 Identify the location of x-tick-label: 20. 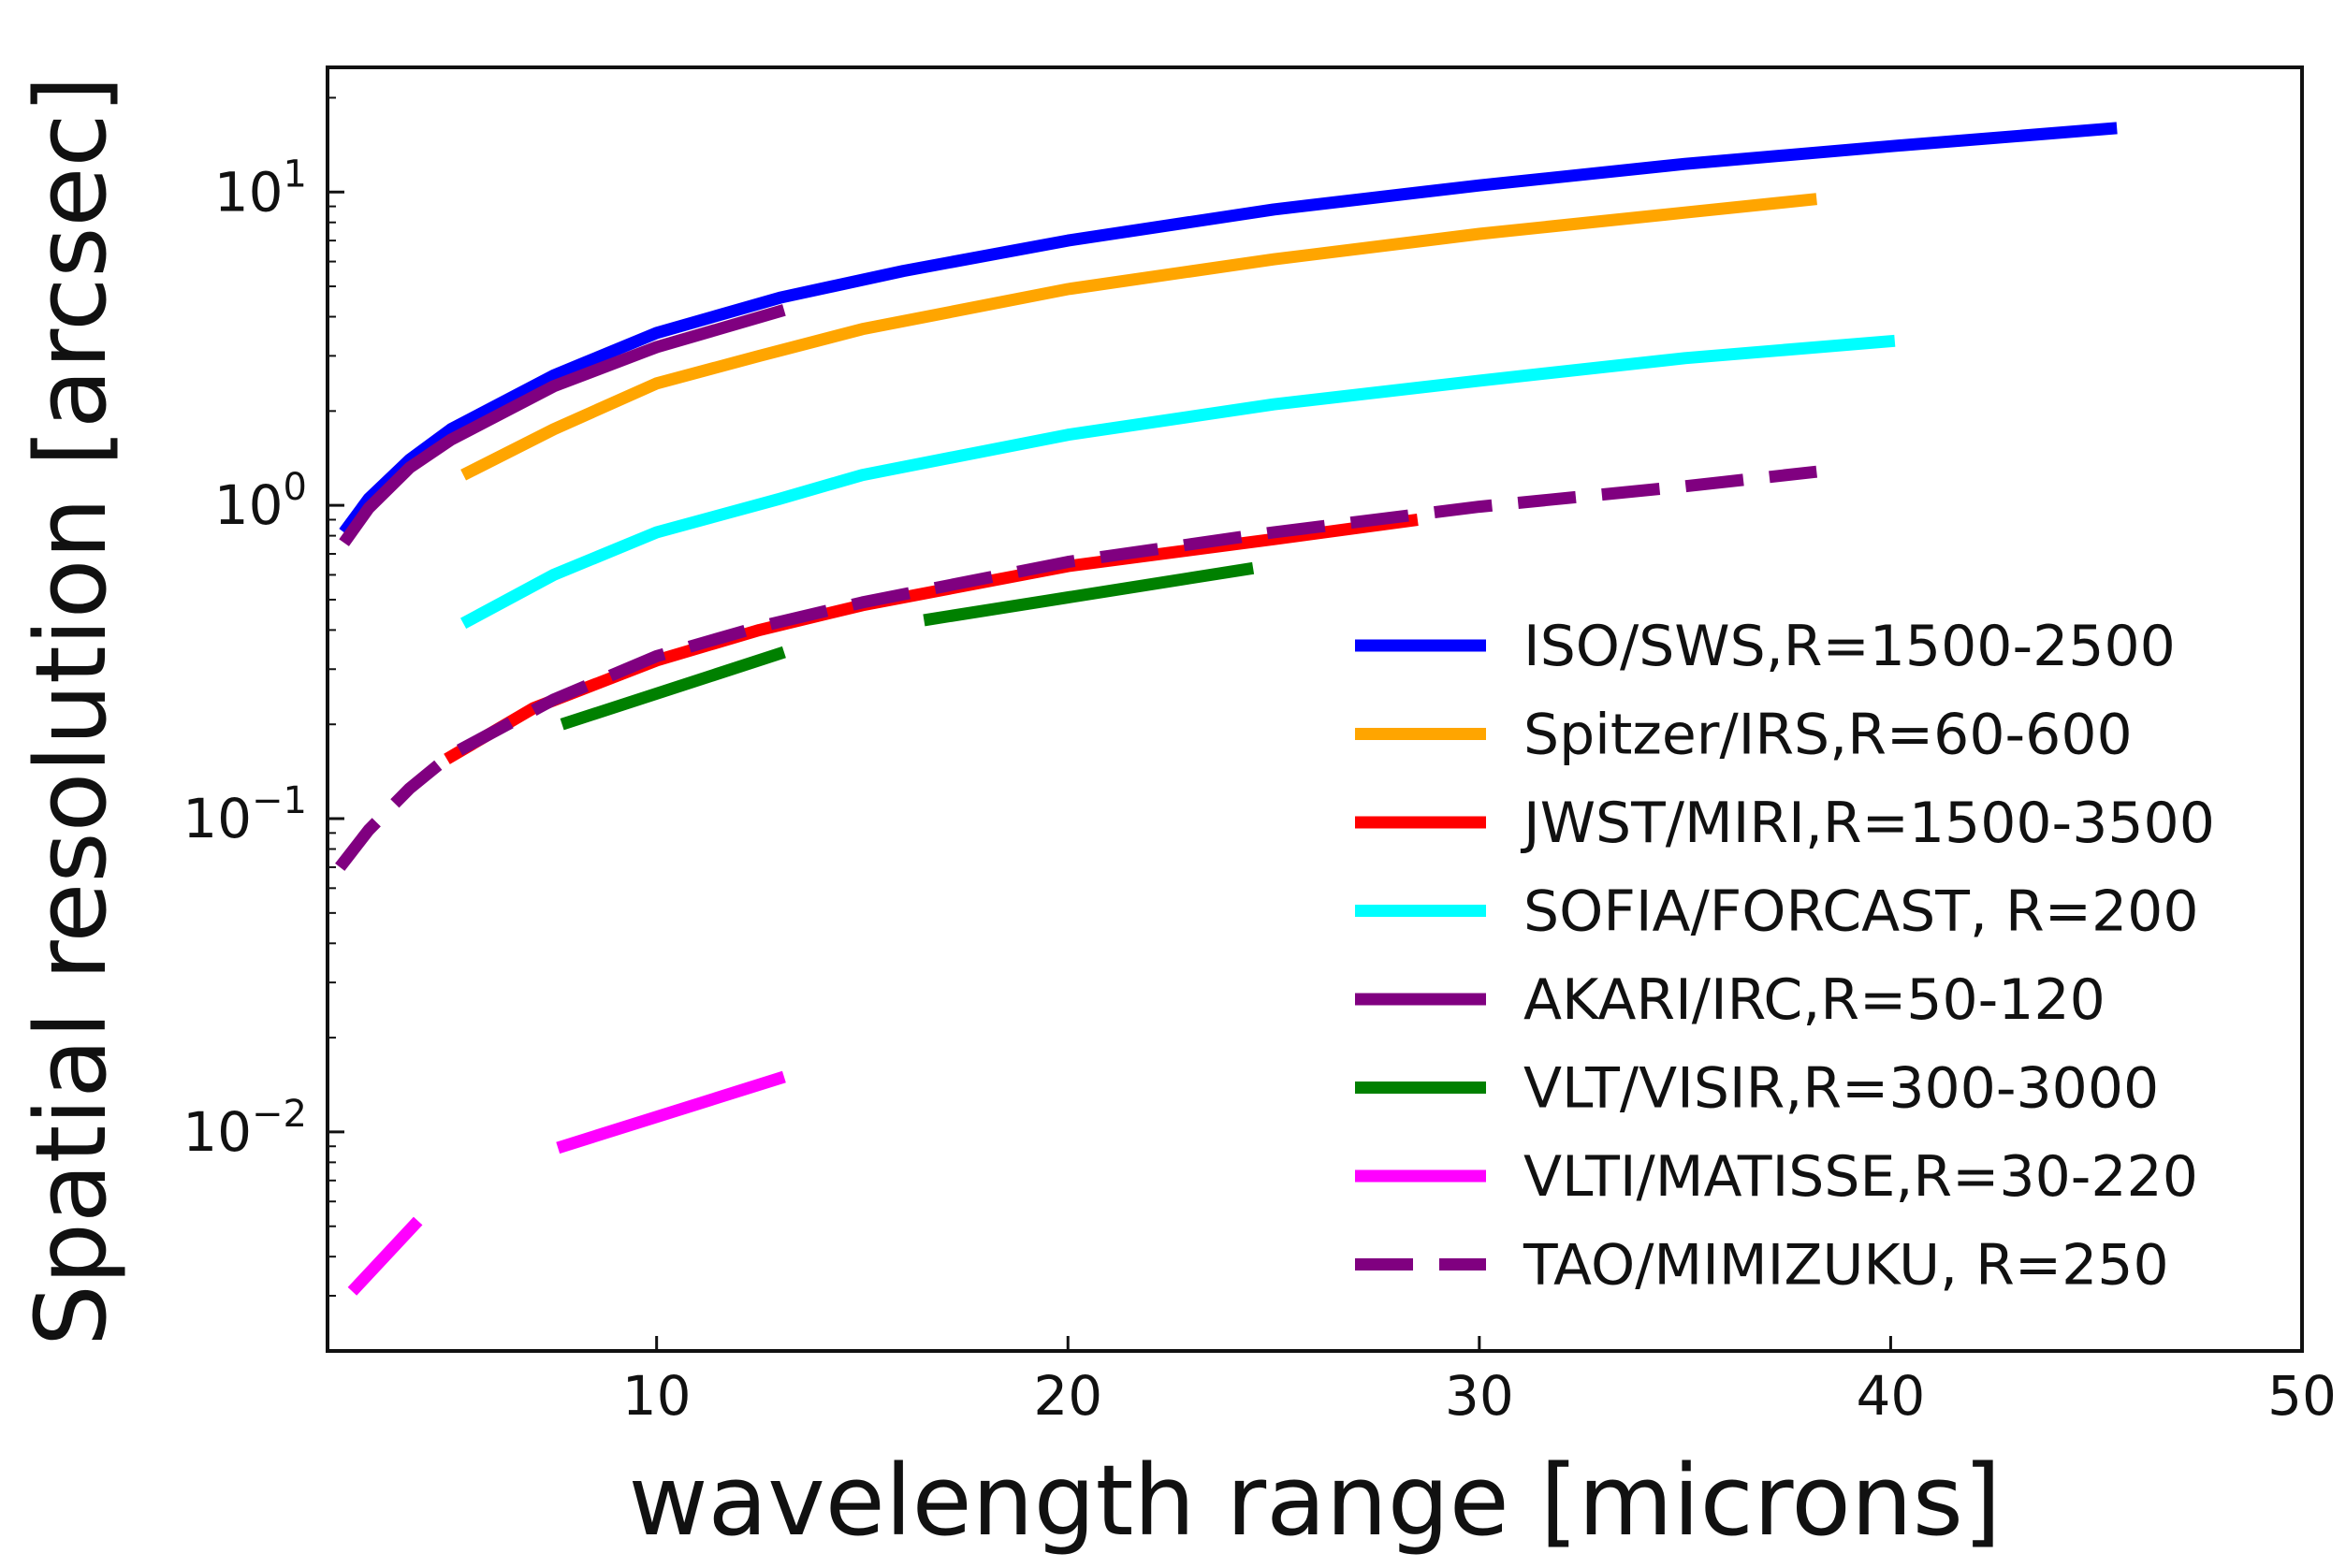
(1067, 1396).